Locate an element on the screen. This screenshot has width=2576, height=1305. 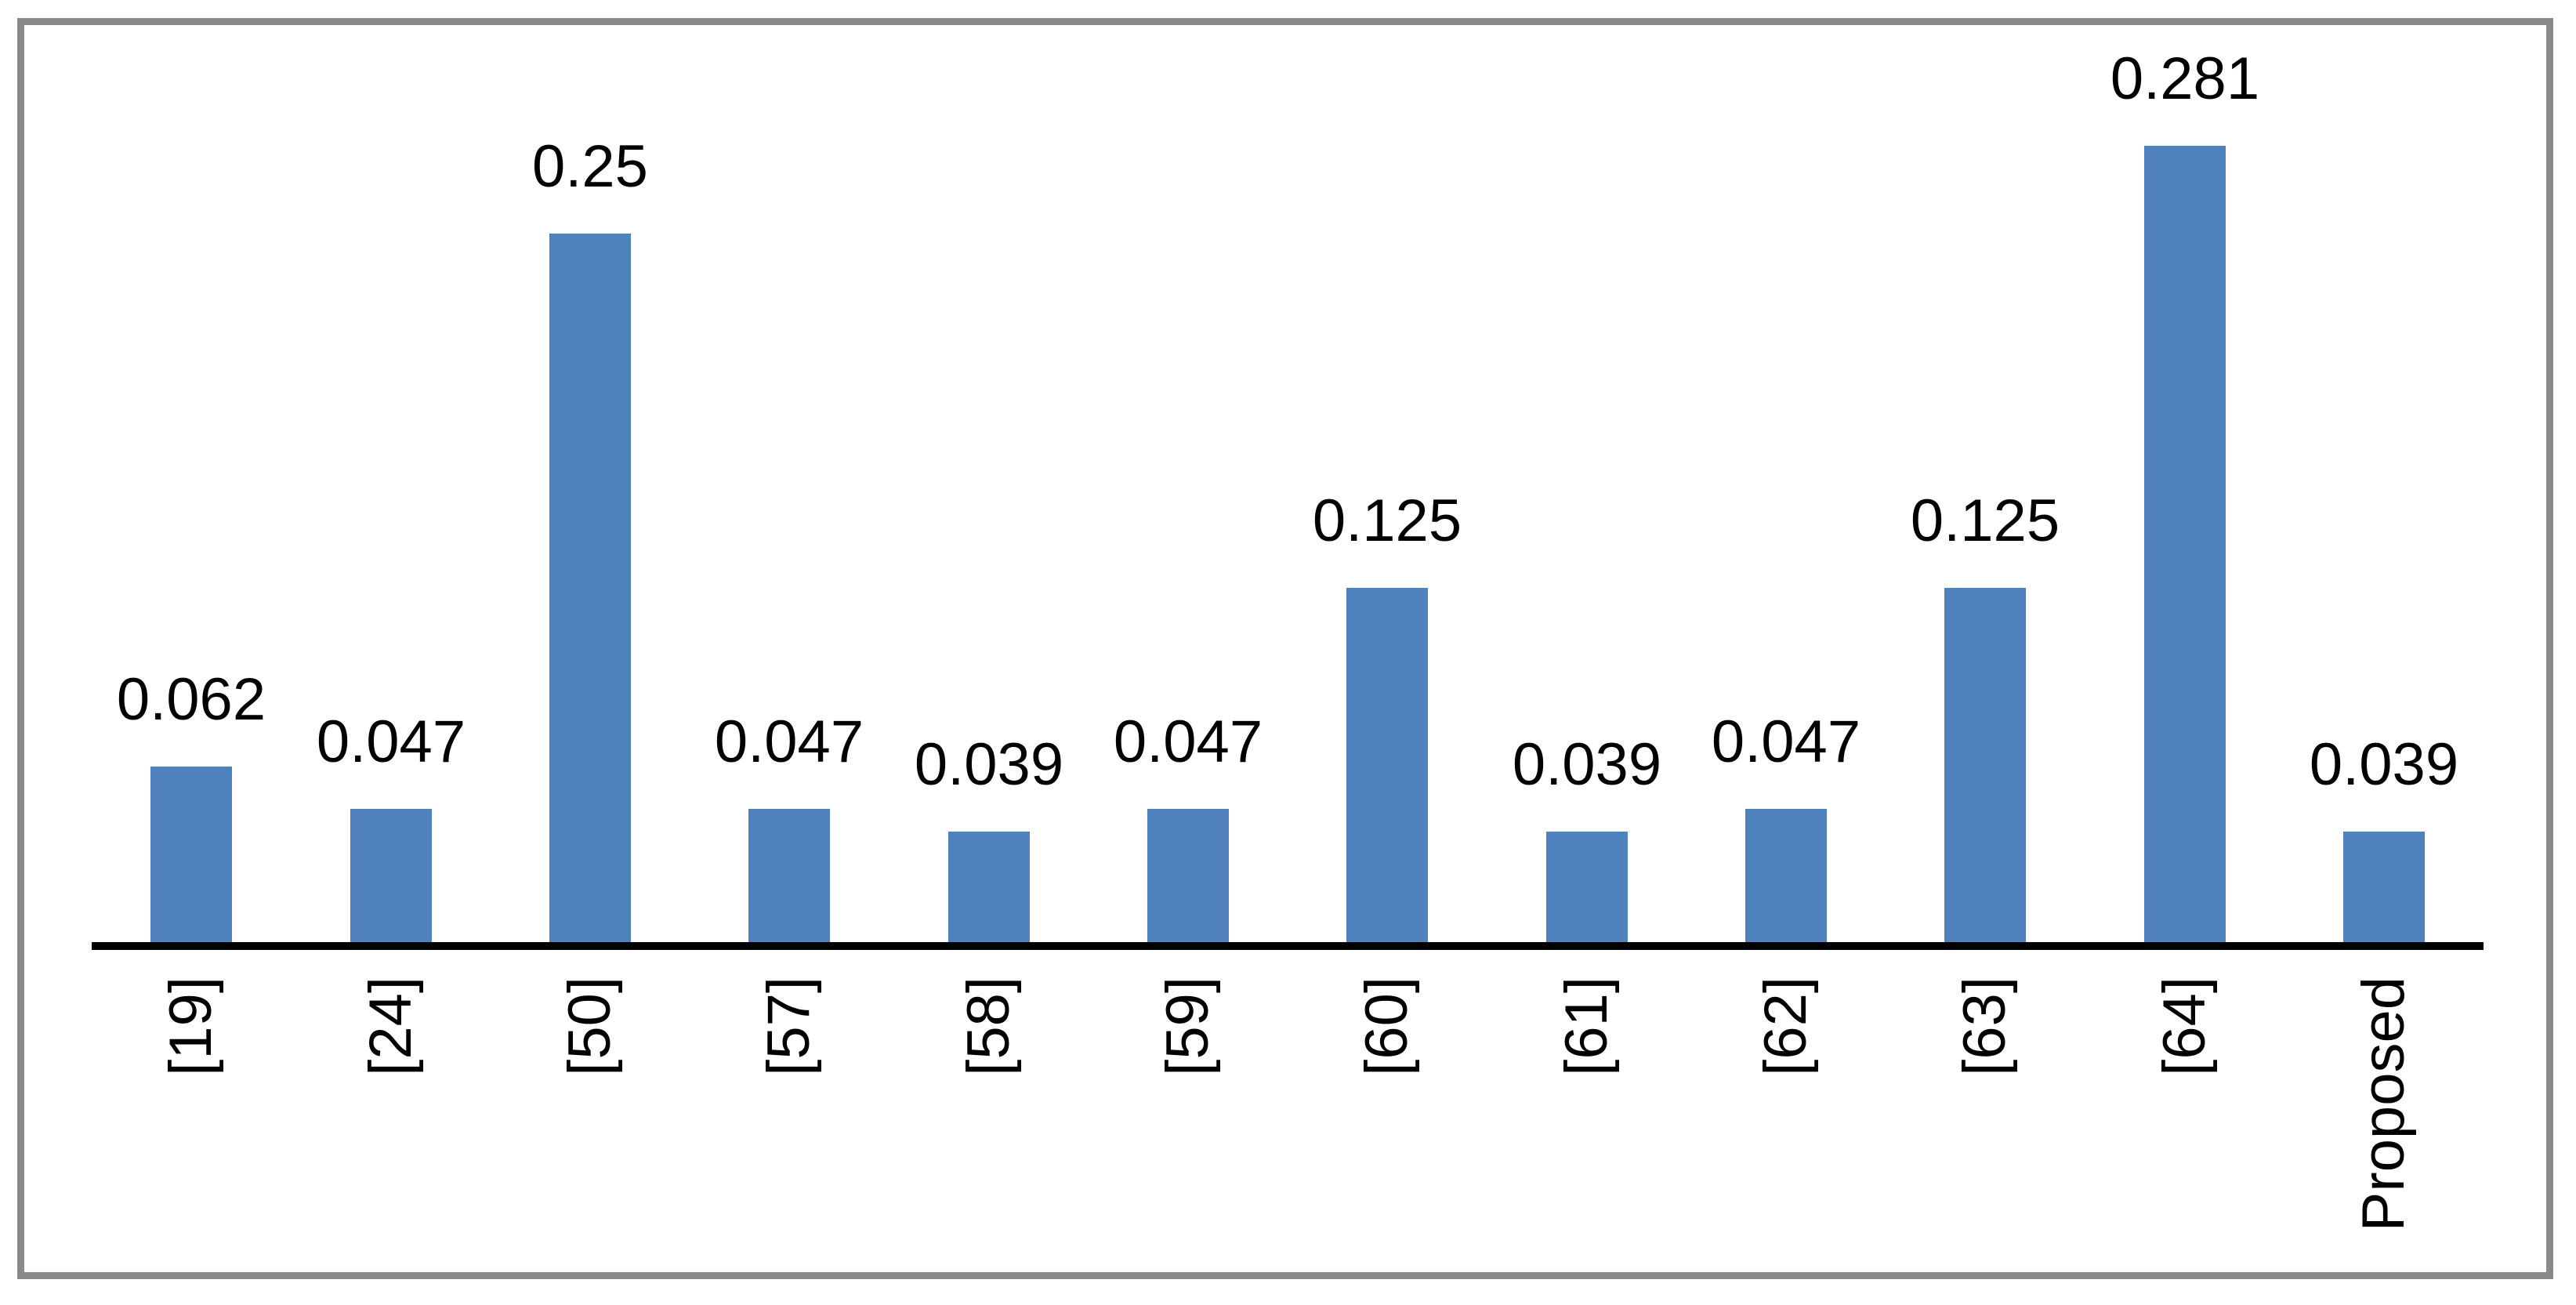
x-tick-label: [64] is located at coordinates (2184, 1026).